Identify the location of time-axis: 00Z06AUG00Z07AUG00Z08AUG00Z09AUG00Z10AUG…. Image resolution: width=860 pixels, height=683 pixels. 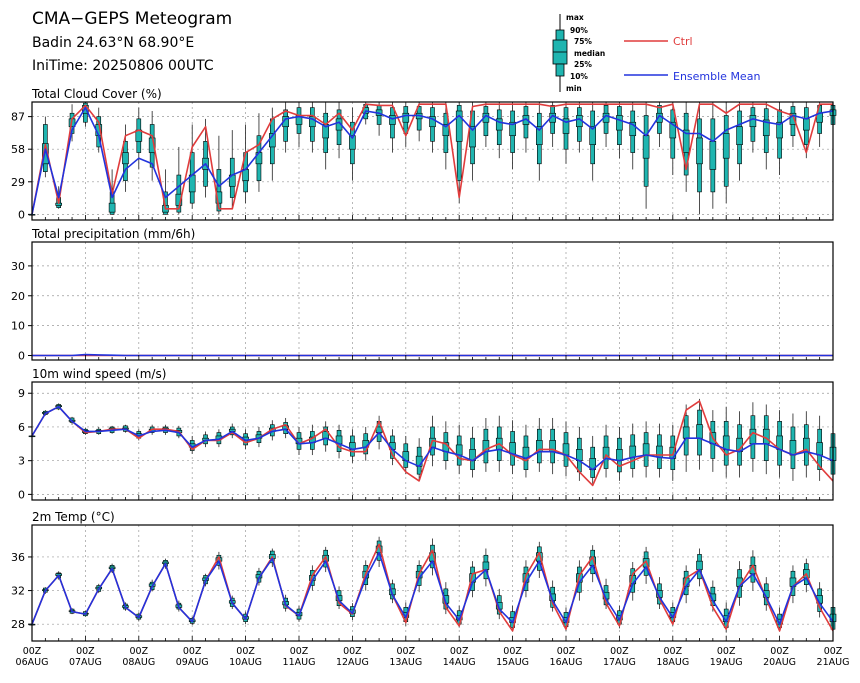
(433, 657).